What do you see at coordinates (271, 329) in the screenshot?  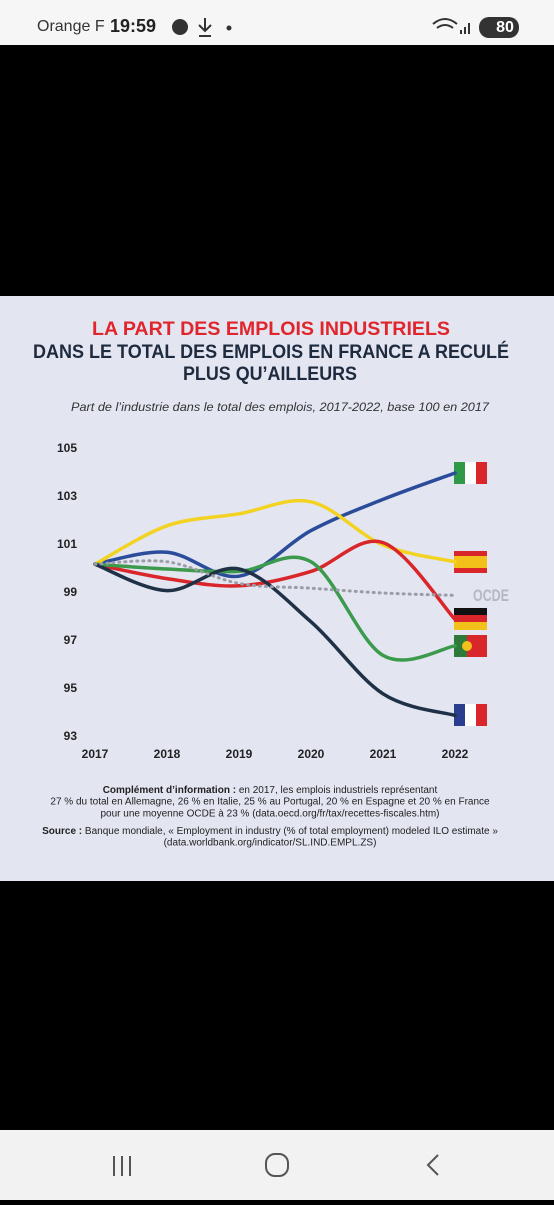 I see `title-line: LA PART DES EMPLOIS INDUSTRIELS` at bounding box center [271, 329].